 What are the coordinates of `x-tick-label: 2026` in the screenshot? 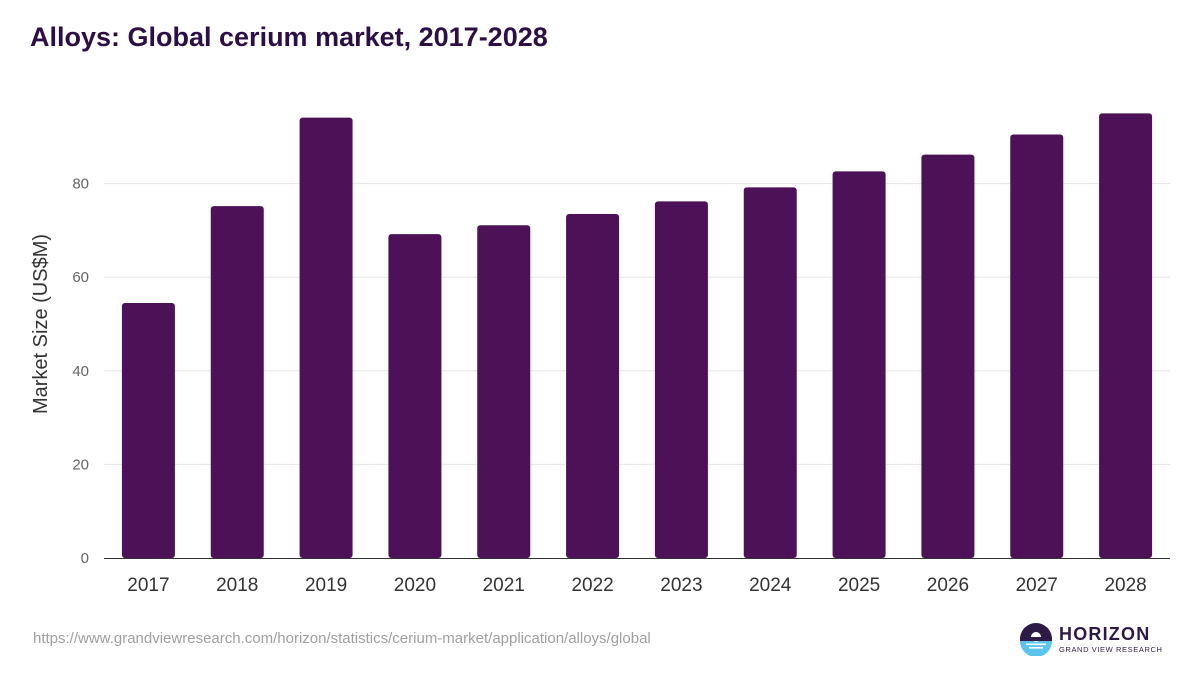 It's located at (948, 585).